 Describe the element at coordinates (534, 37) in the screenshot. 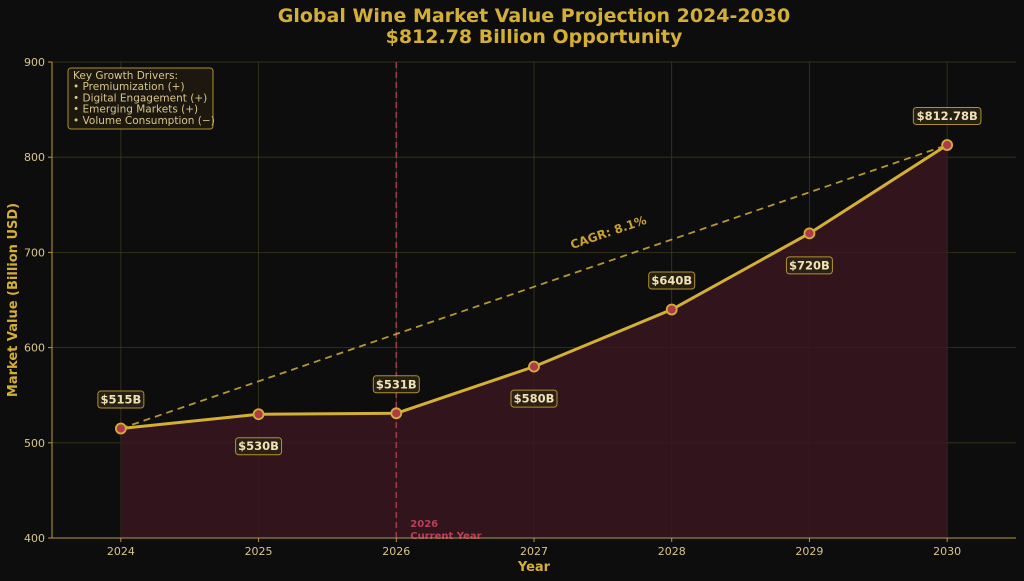

I see `chart-subtitle: $812.78 Billion Opportunity` at that location.